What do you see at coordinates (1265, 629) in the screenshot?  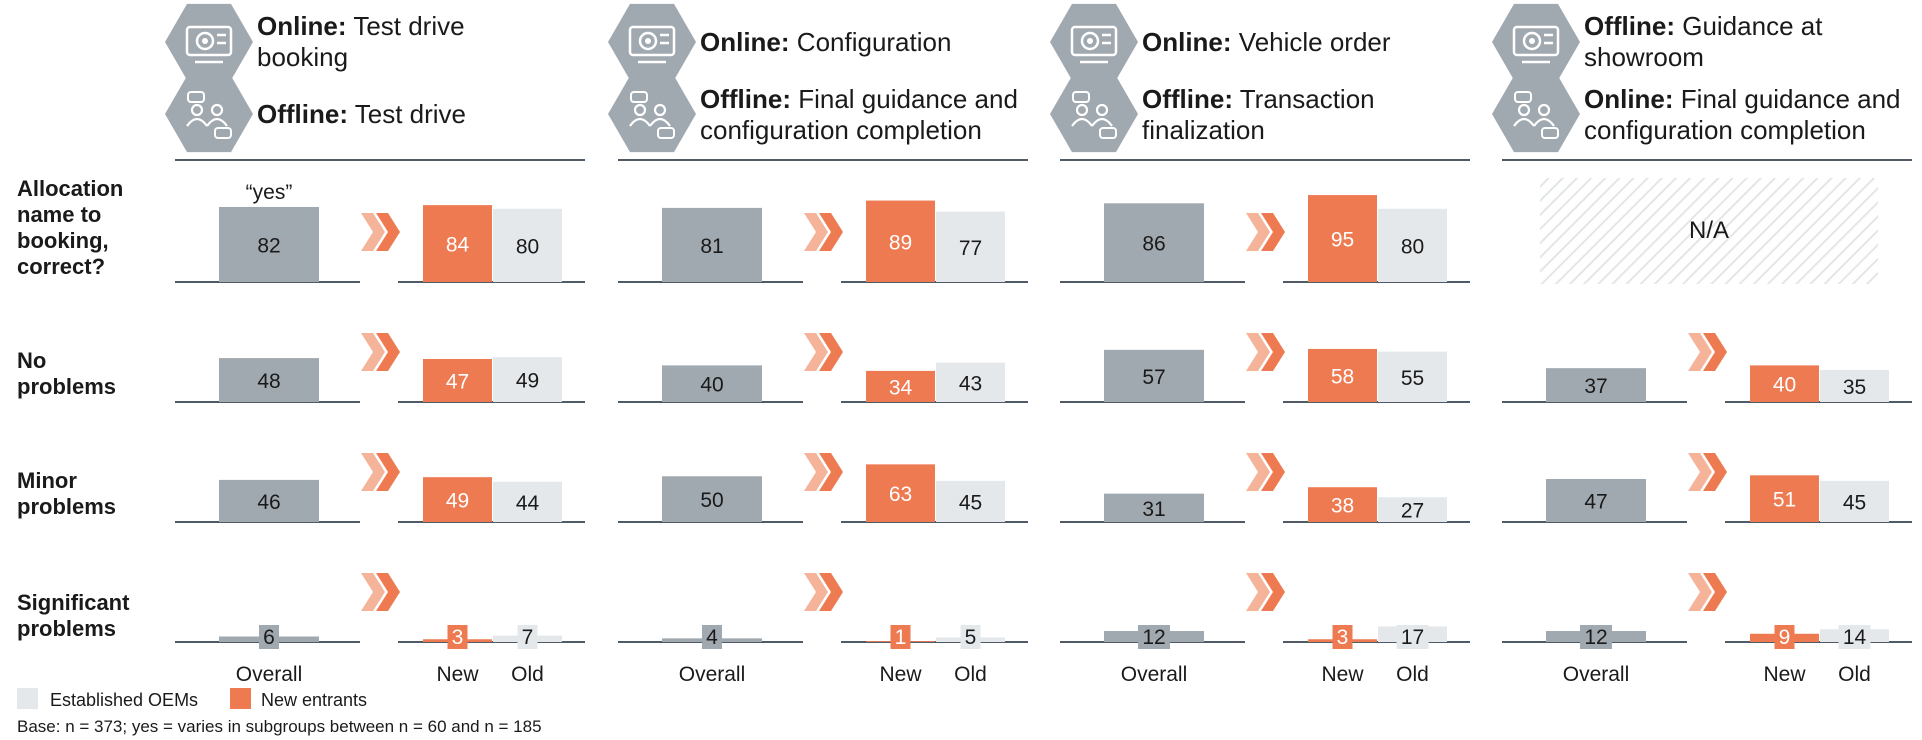 I see `cell-r4-c3: 12 3 17 Overall New Old` at bounding box center [1265, 629].